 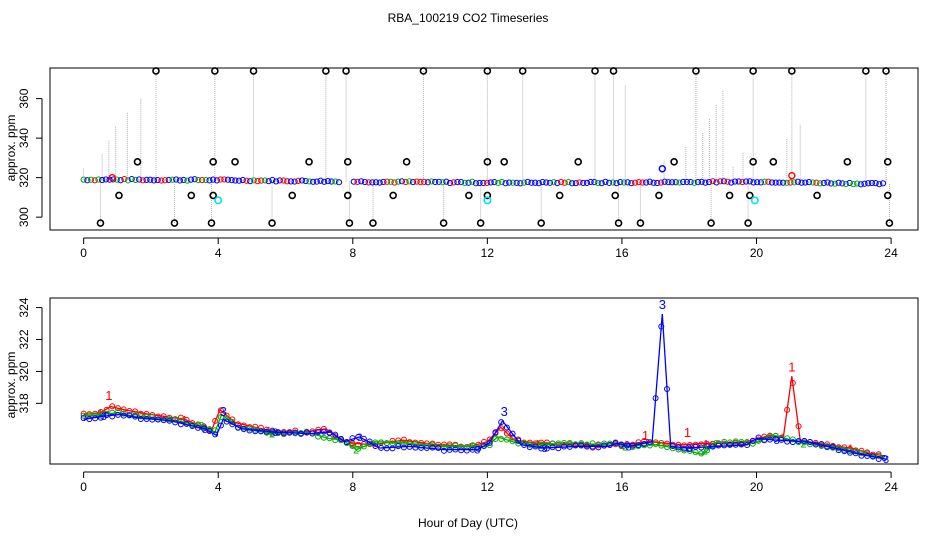 I want to click on bottom-x-tick-label: 20, so click(x=757, y=487).